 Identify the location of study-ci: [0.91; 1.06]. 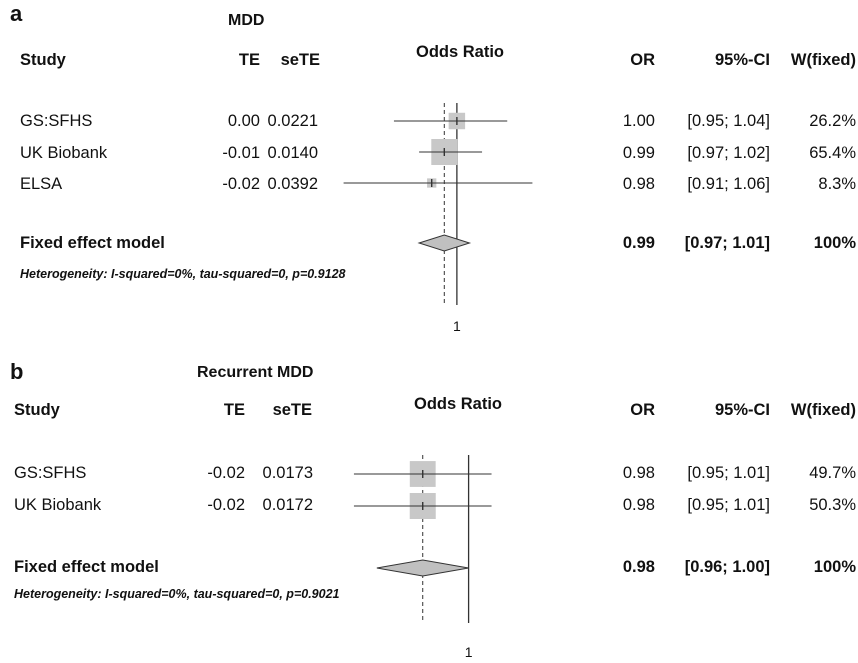
(728, 184).